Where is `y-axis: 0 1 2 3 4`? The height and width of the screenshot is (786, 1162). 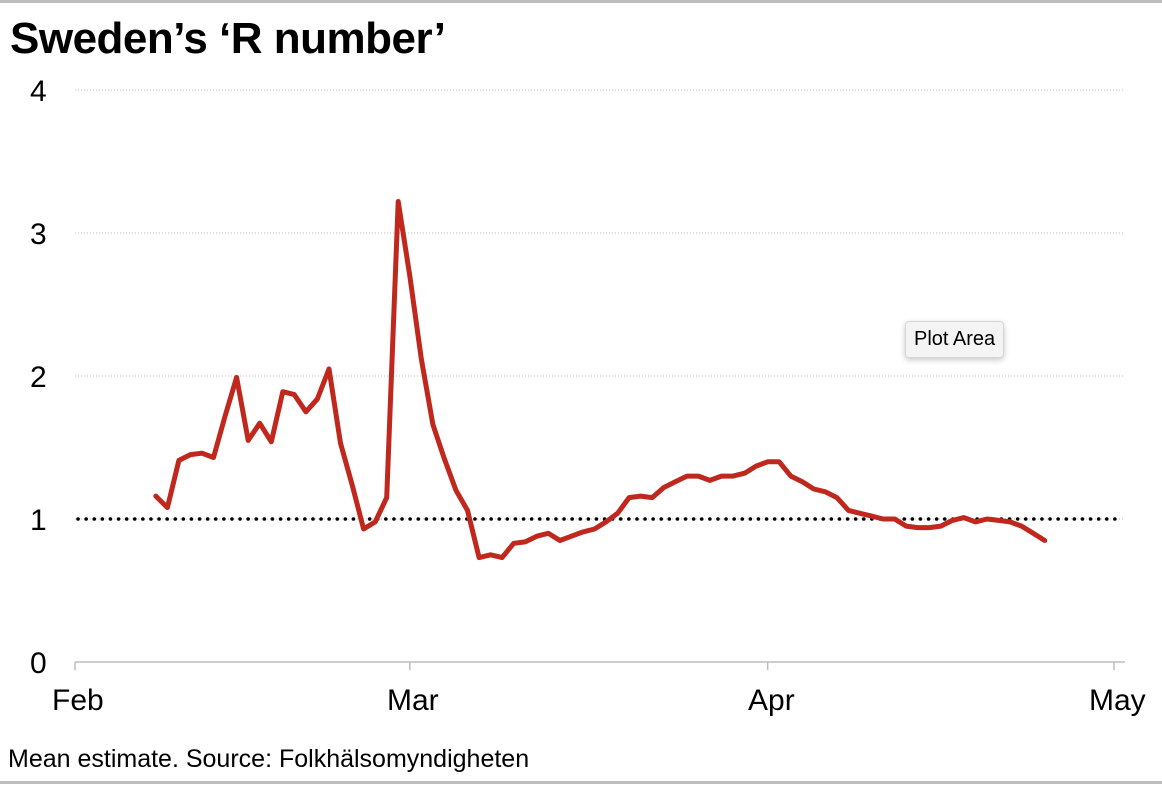
y-axis: 0 1 2 3 4 is located at coordinates (38, 377).